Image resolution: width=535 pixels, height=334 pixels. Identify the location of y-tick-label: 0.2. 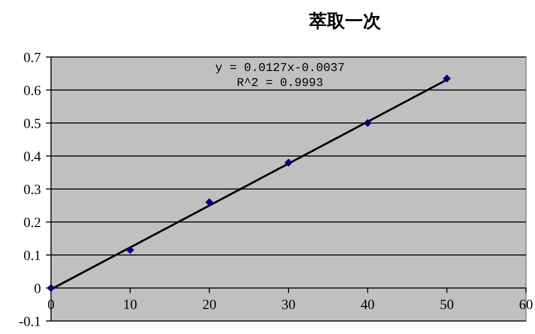
(32, 223).